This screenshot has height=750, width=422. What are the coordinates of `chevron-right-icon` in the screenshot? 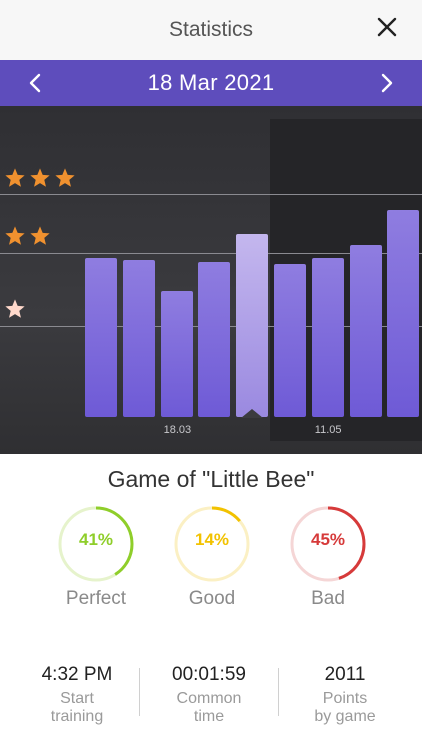 It's located at (386, 83).